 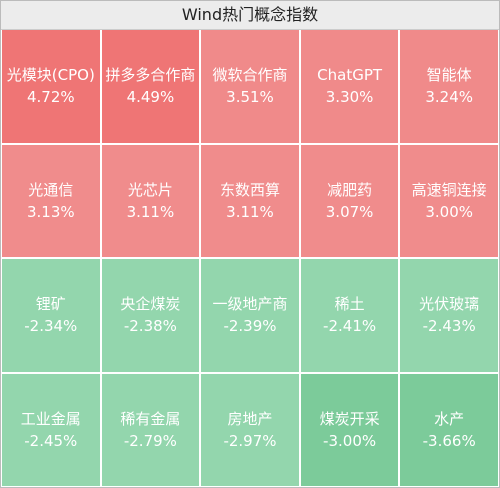 What do you see at coordinates (150, 75) in the screenshot?
I see `tile-name: 拼多多合作商` at bounding box center [150, 75].